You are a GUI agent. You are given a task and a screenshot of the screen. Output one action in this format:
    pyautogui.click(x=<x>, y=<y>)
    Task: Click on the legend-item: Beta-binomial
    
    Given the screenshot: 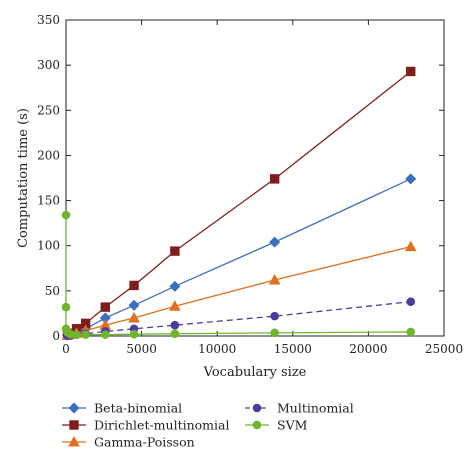 What is the action you would take?
    pyautogui.click(x=122, y=408)
    